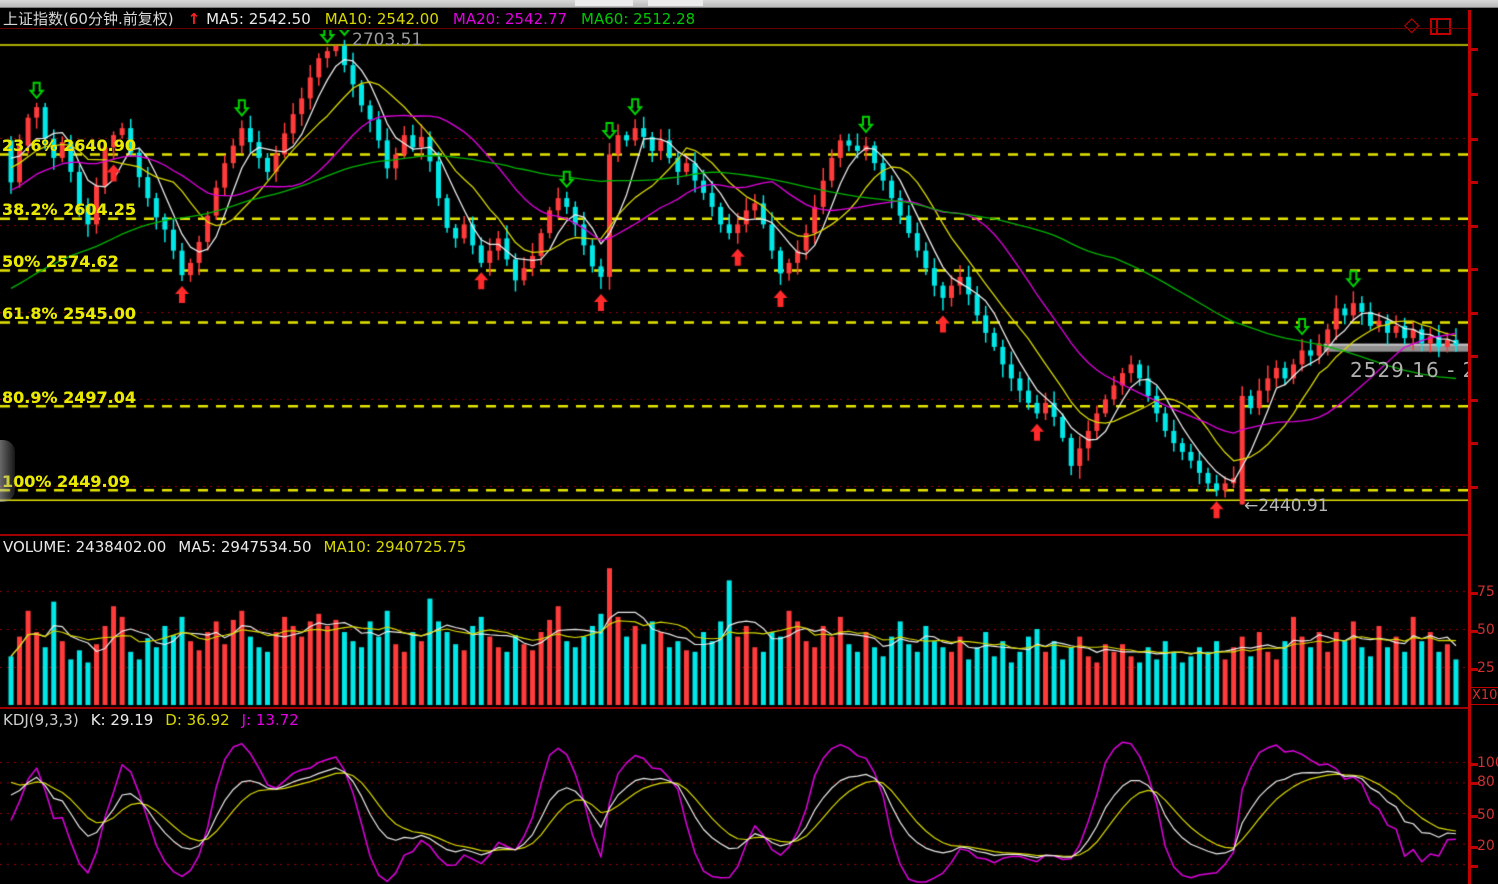  I want to click on kdj-axis-label: 100, so click(1487, 763).